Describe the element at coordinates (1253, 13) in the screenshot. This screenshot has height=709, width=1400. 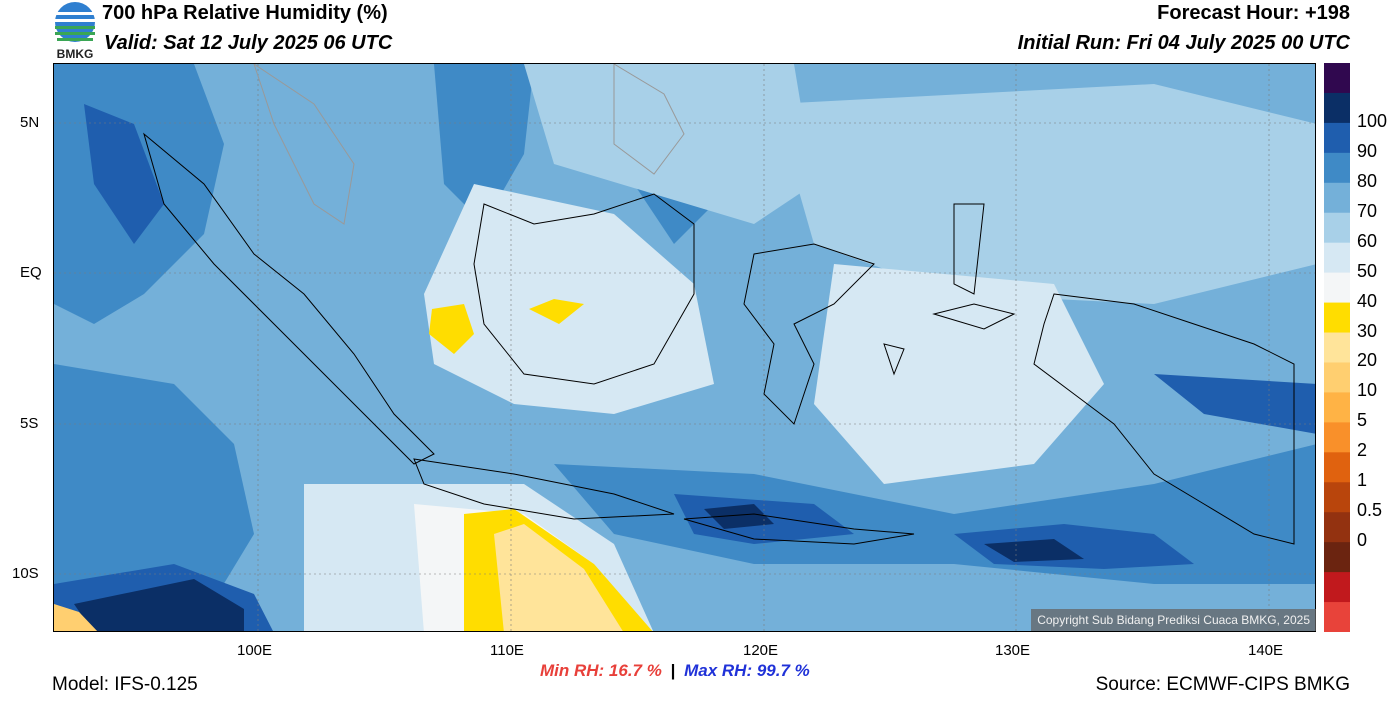
I see `forecast-hour: Forecast Hour: +198` at that location.